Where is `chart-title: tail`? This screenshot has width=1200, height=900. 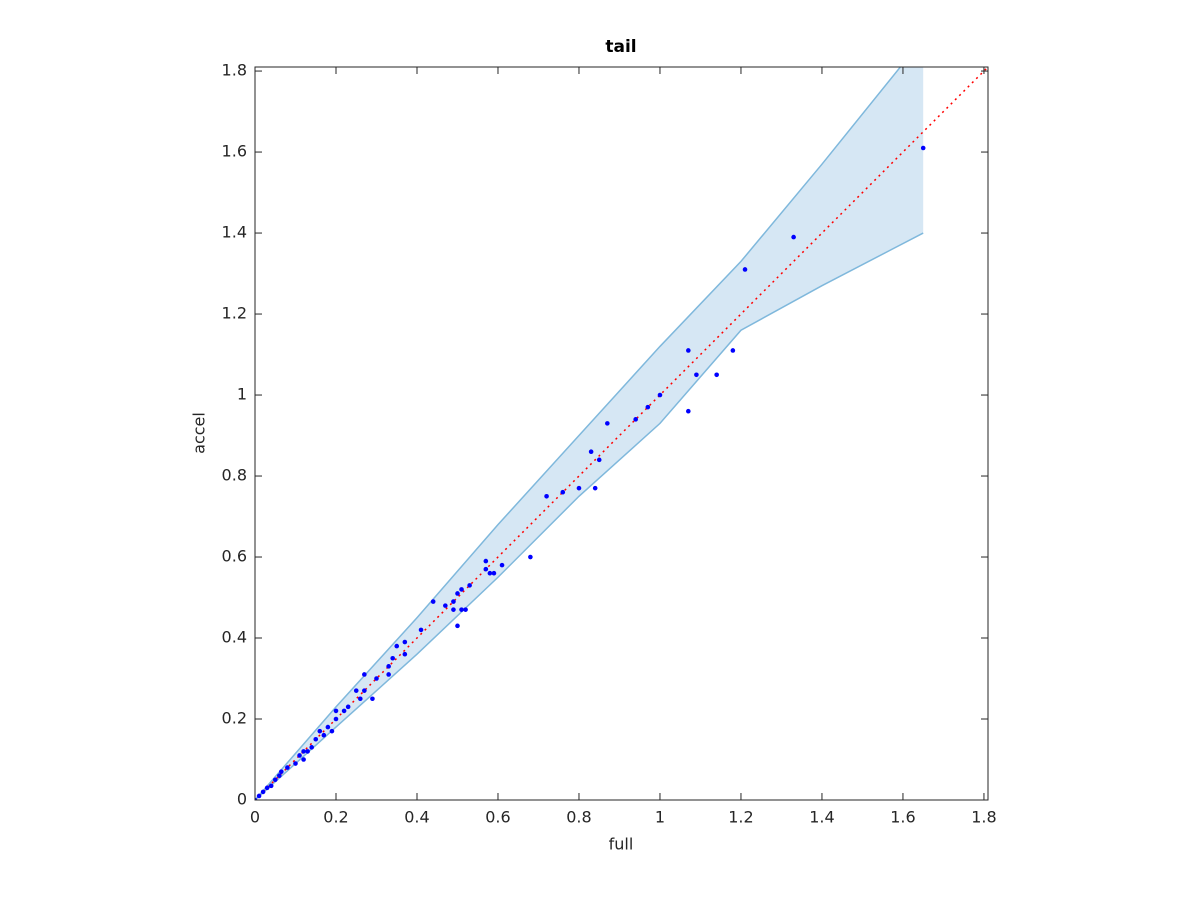
chart-title: tail is located at coordinates (620, 47).